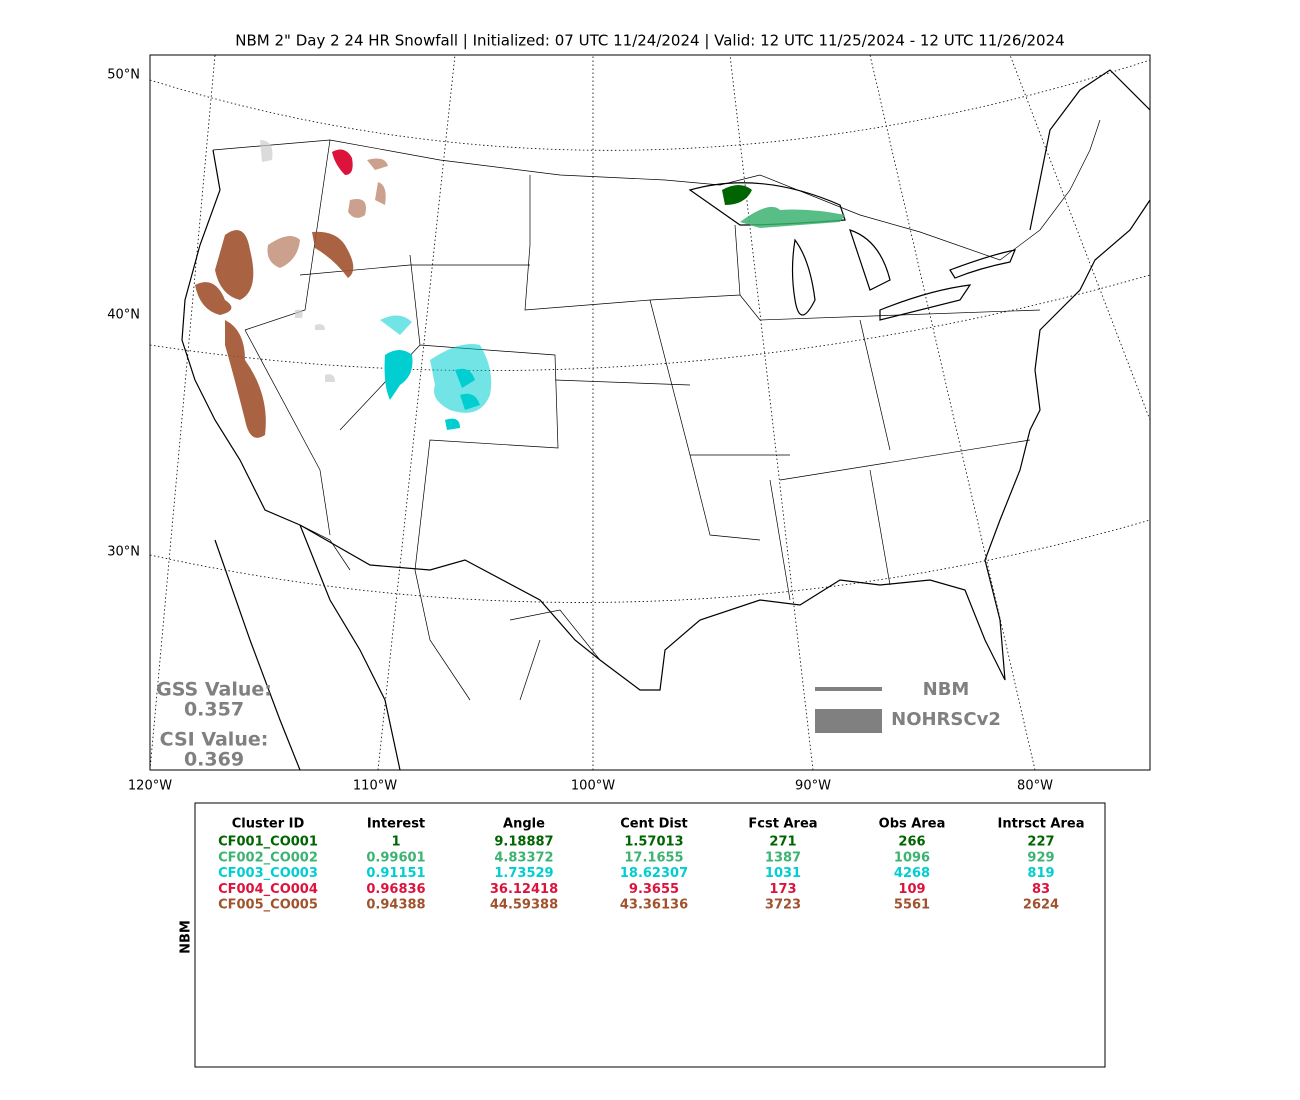  I want to click on table-cell: 9.18887, so click(523, 842).